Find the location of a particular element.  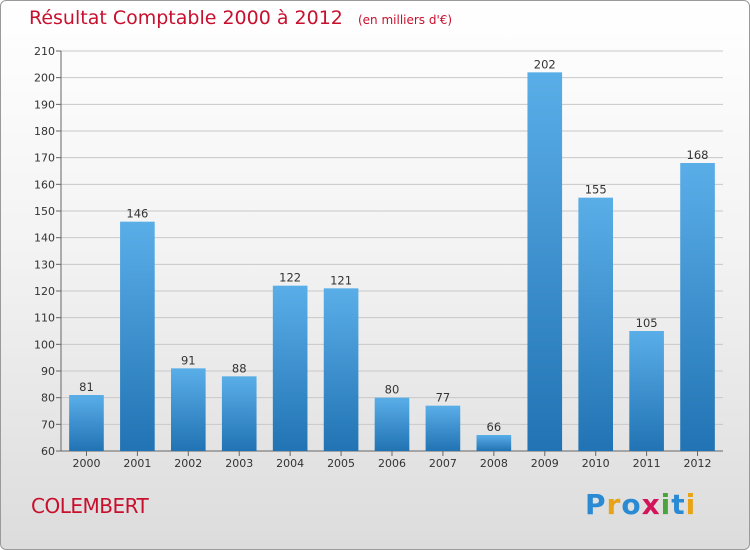

x-tick-label: 2002 is located at coordinates (188, 463).